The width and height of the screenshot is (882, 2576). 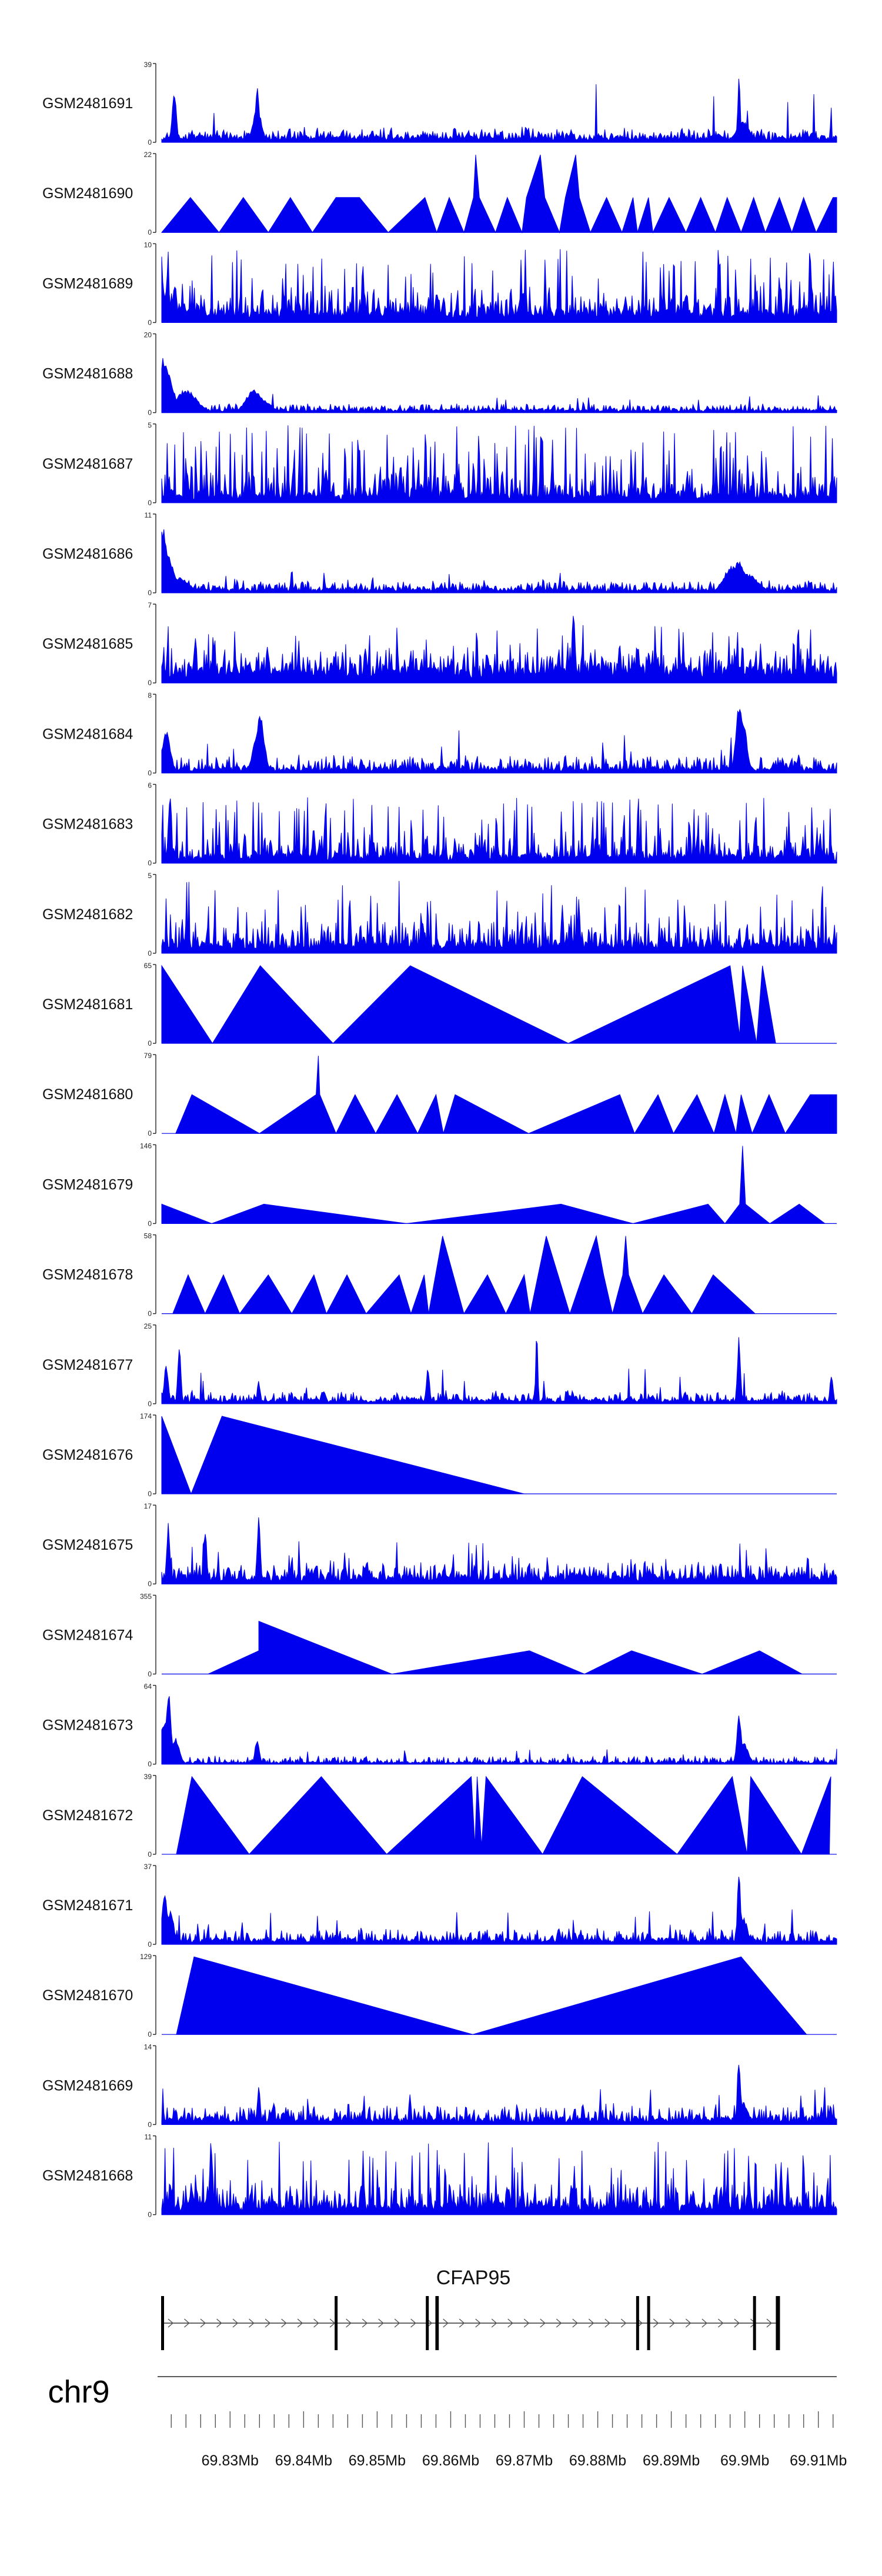 I want to click on track-label: GSM2481681, so click(x=87, y=1004).